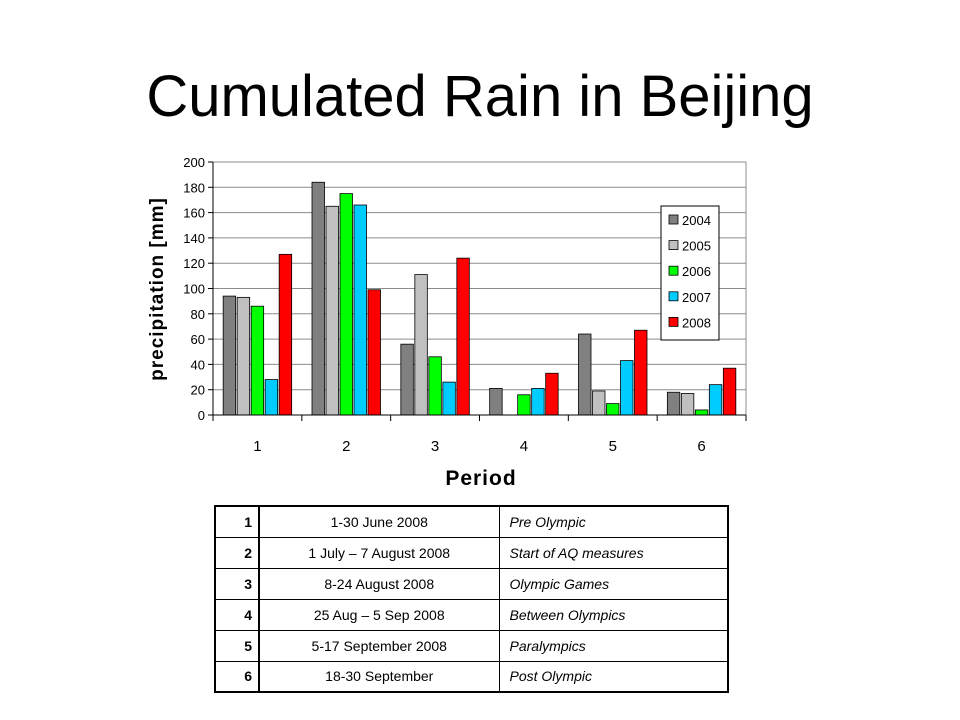 The height and width of the screenshot is (720, 960). Describe the element at coordinates (613, 676) in the screenshot. I see `period-description: Post Olympic` at that location.